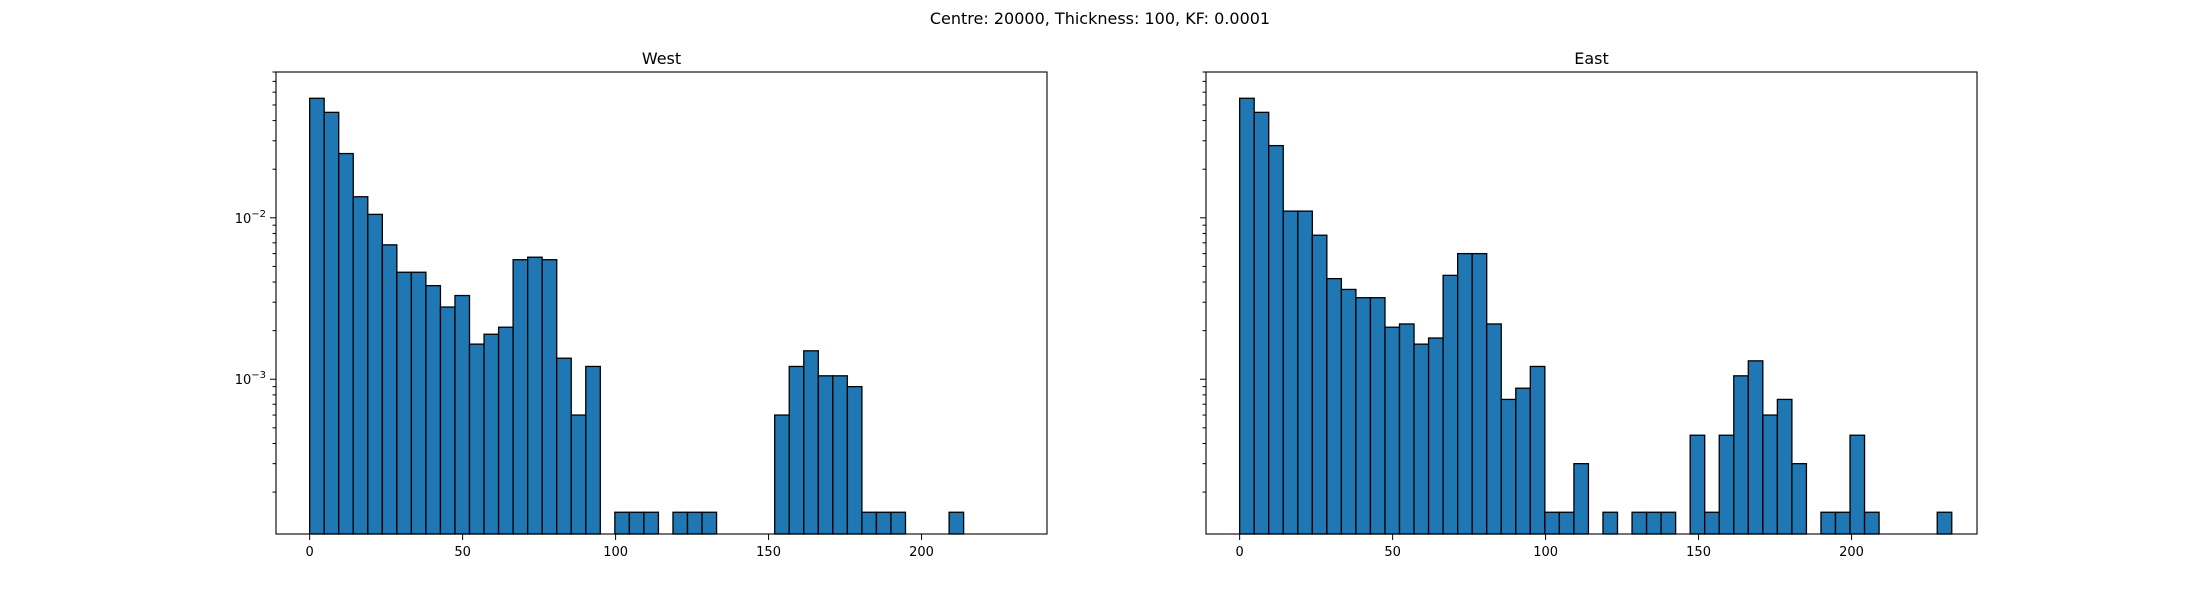  Describe the element at coordinates (768, 552) in the screenshot. I see `west-x-tick-label-3: 150` at that location.